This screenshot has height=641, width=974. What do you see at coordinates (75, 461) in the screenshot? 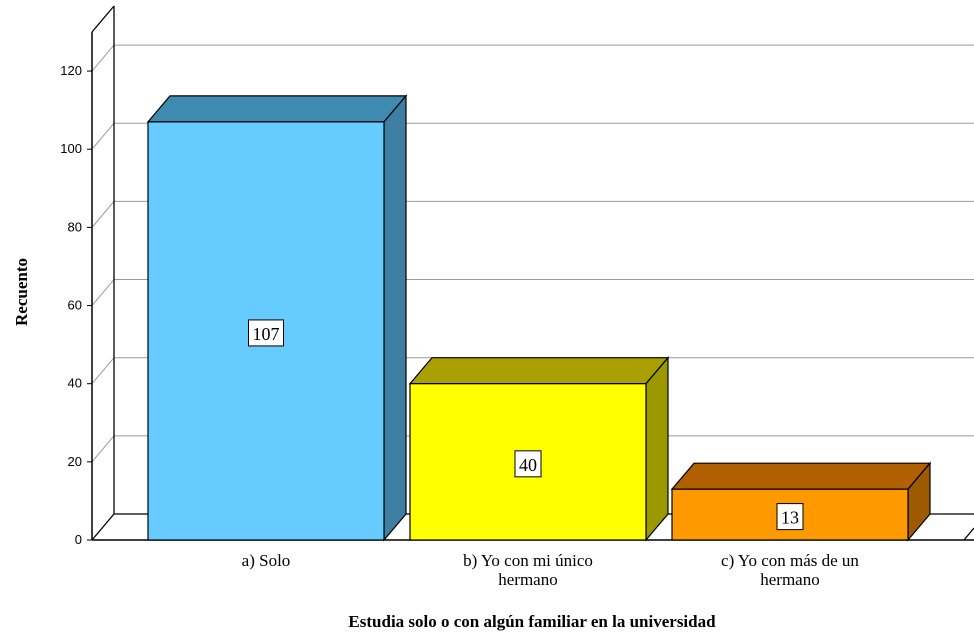
I see `y-tick-label: 20` at bounding box center [75, 461].